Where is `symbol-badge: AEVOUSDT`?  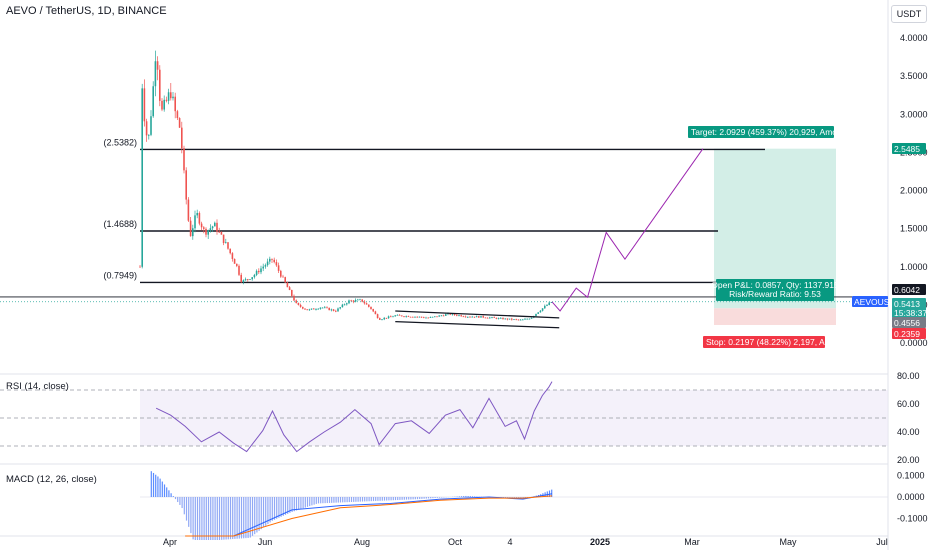 symbol-badge: AEVOUSDT is located at coordinates (876, 301).